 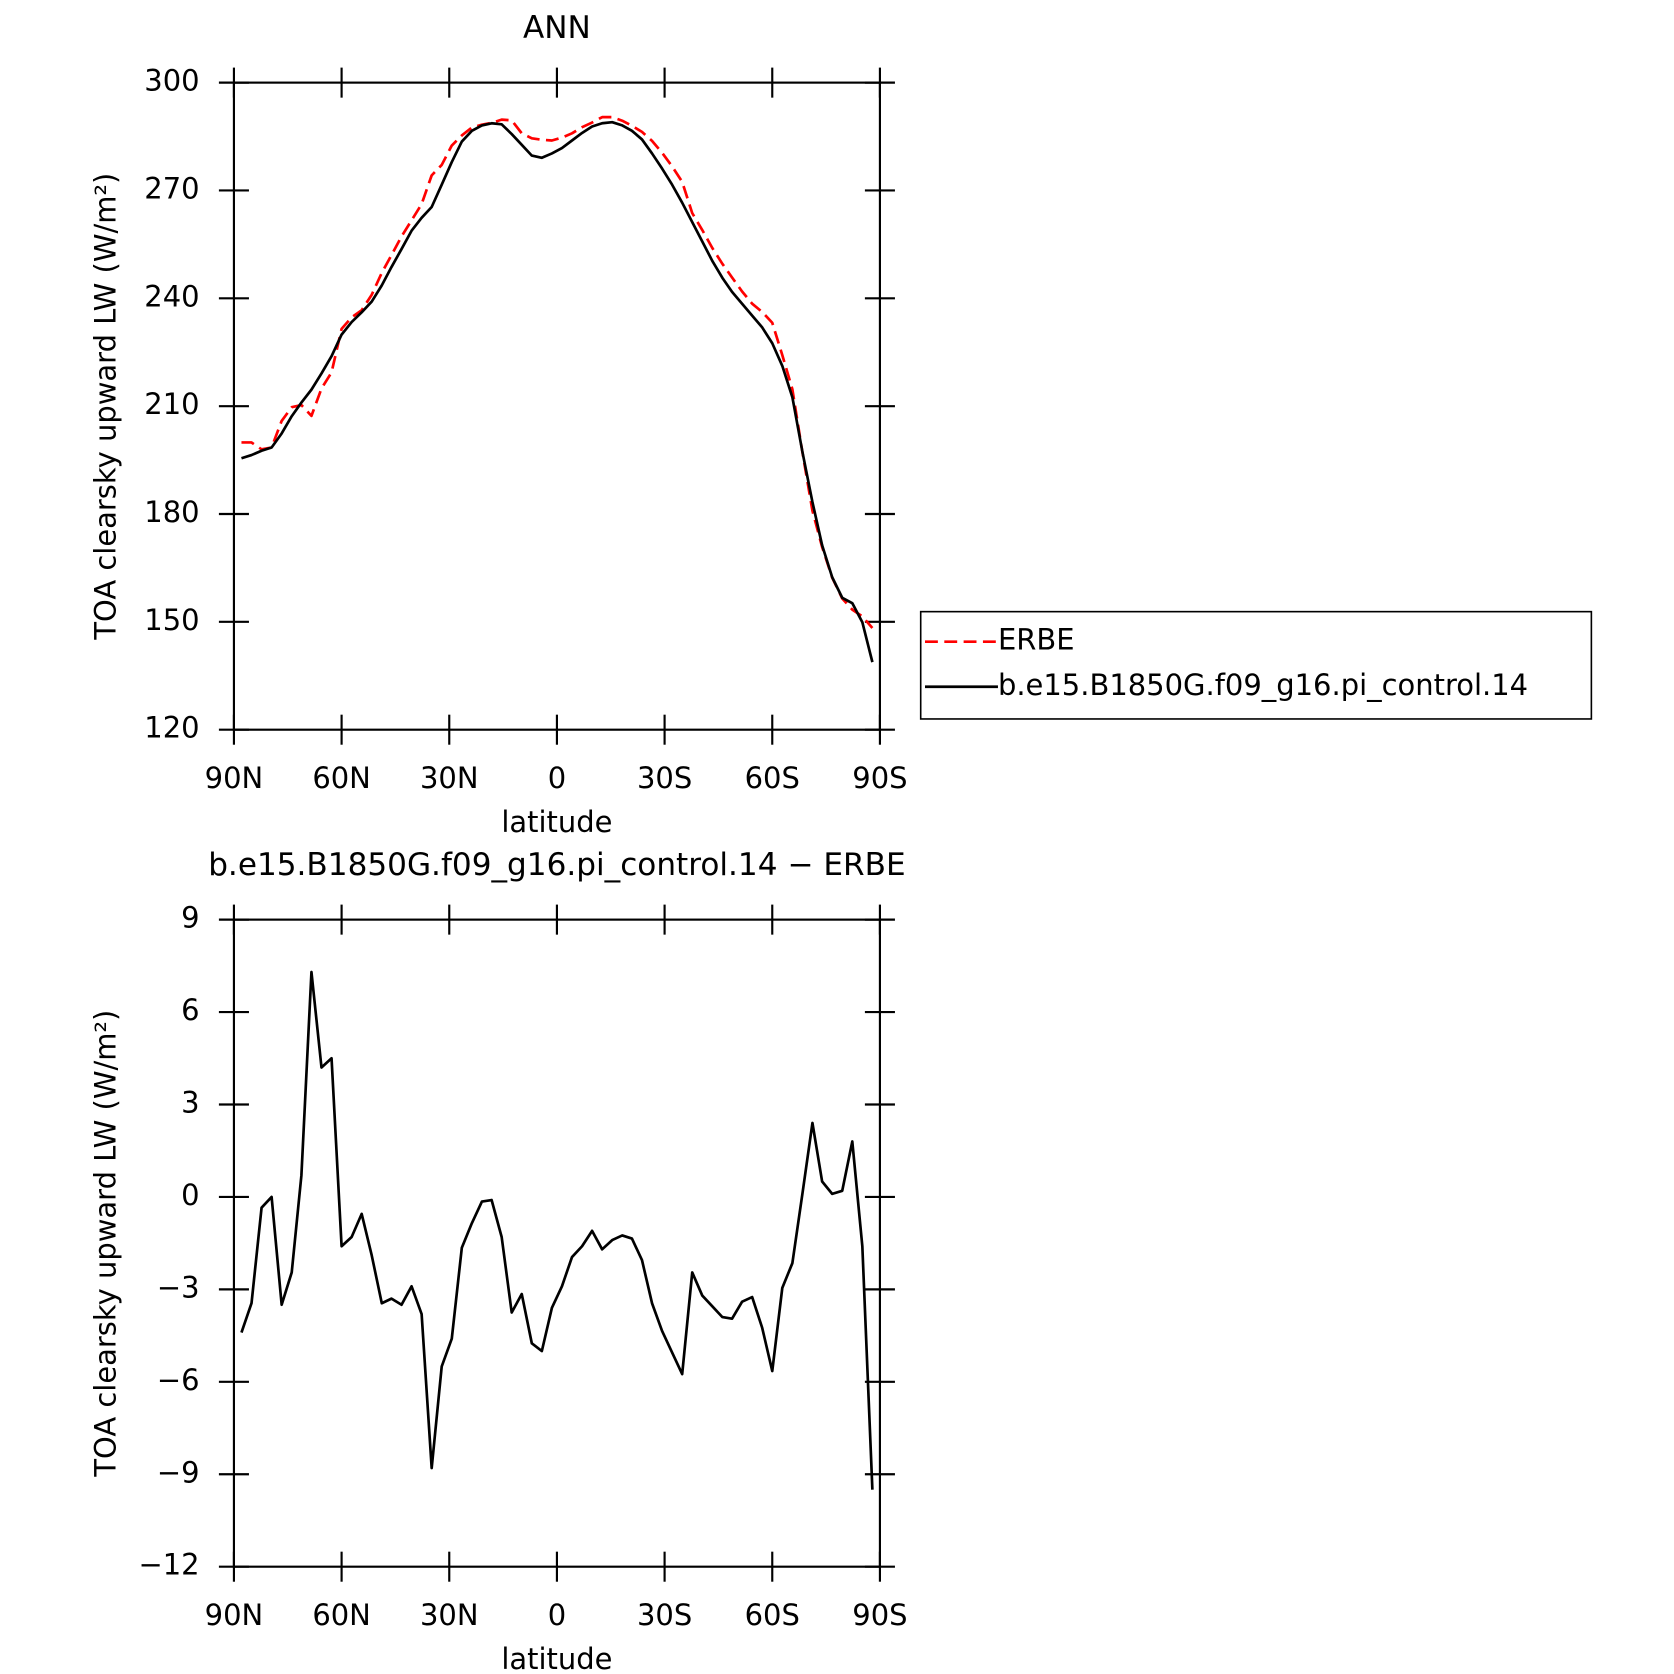 What do you see at coordinates (190, 1195) in the screenshot?
I see `y-tick-label: 0` at bounding box center [190, 1195].